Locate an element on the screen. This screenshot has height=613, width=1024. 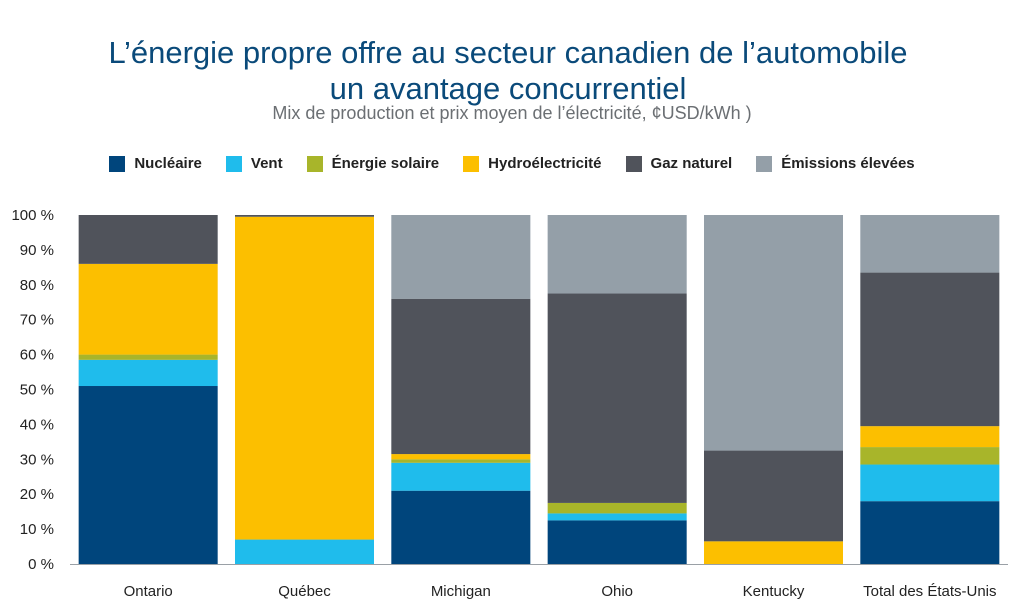
legend-swatch-gaz is located at coordinates (633, 163).